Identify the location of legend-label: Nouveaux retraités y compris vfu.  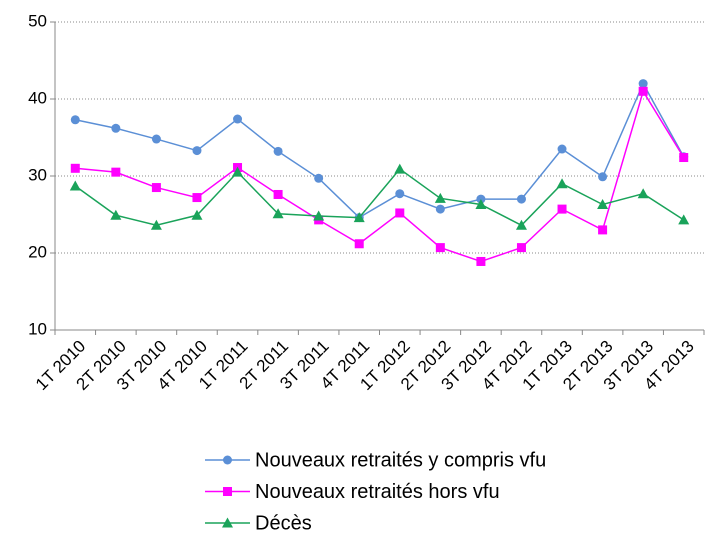
(400, 460).